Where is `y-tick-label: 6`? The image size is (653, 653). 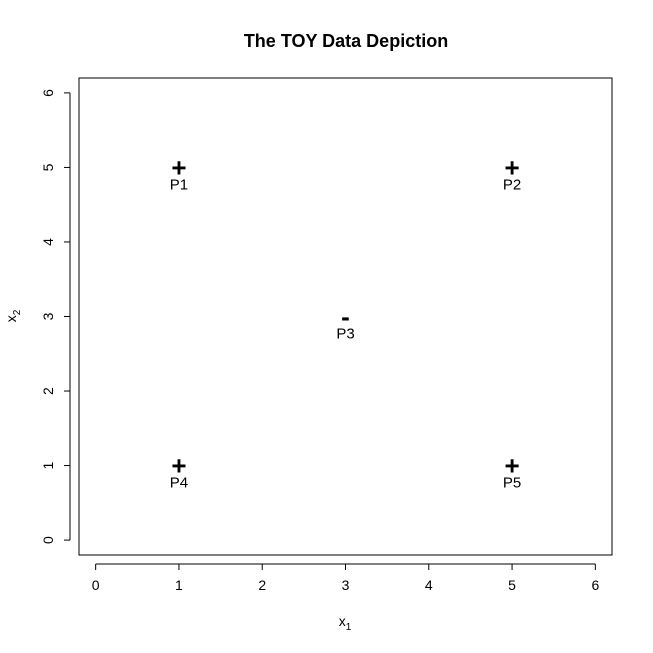 y-tick-label: 6 is located at coordinates (48, 93).